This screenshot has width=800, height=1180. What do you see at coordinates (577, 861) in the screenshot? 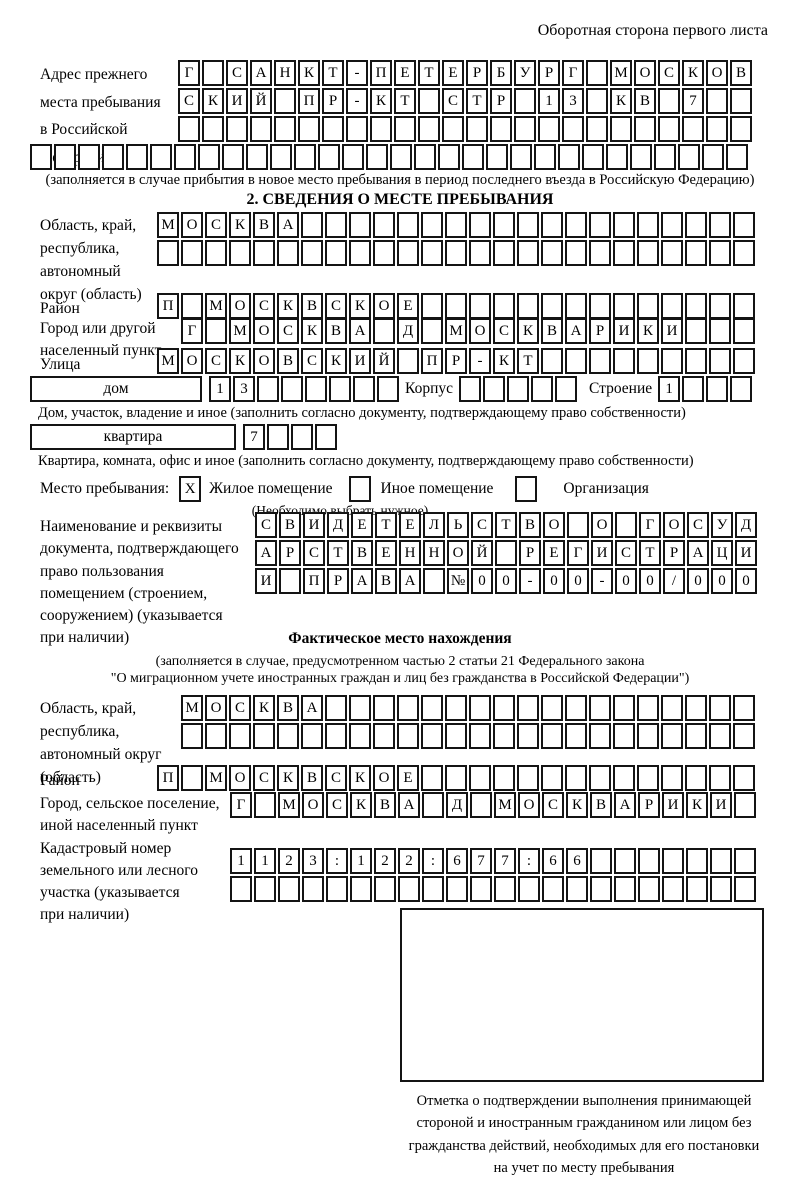
I see `char-box: 6` at bounding box center [577, 861].